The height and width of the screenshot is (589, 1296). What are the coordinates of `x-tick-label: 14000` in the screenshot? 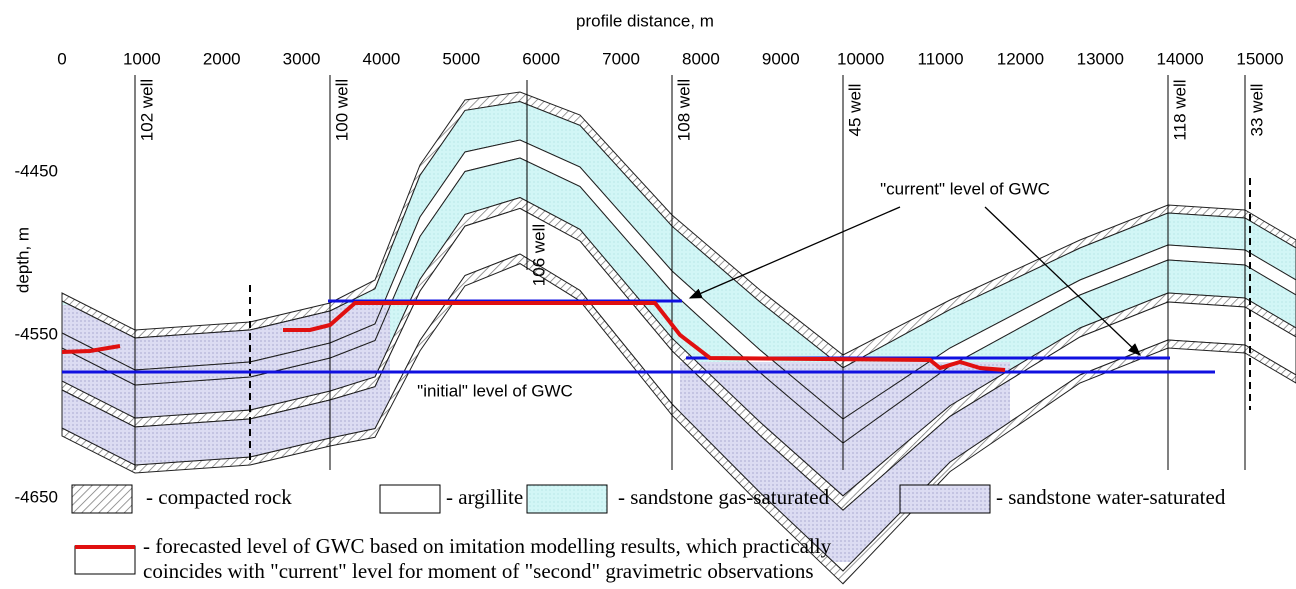 It's located at (1179, 58).